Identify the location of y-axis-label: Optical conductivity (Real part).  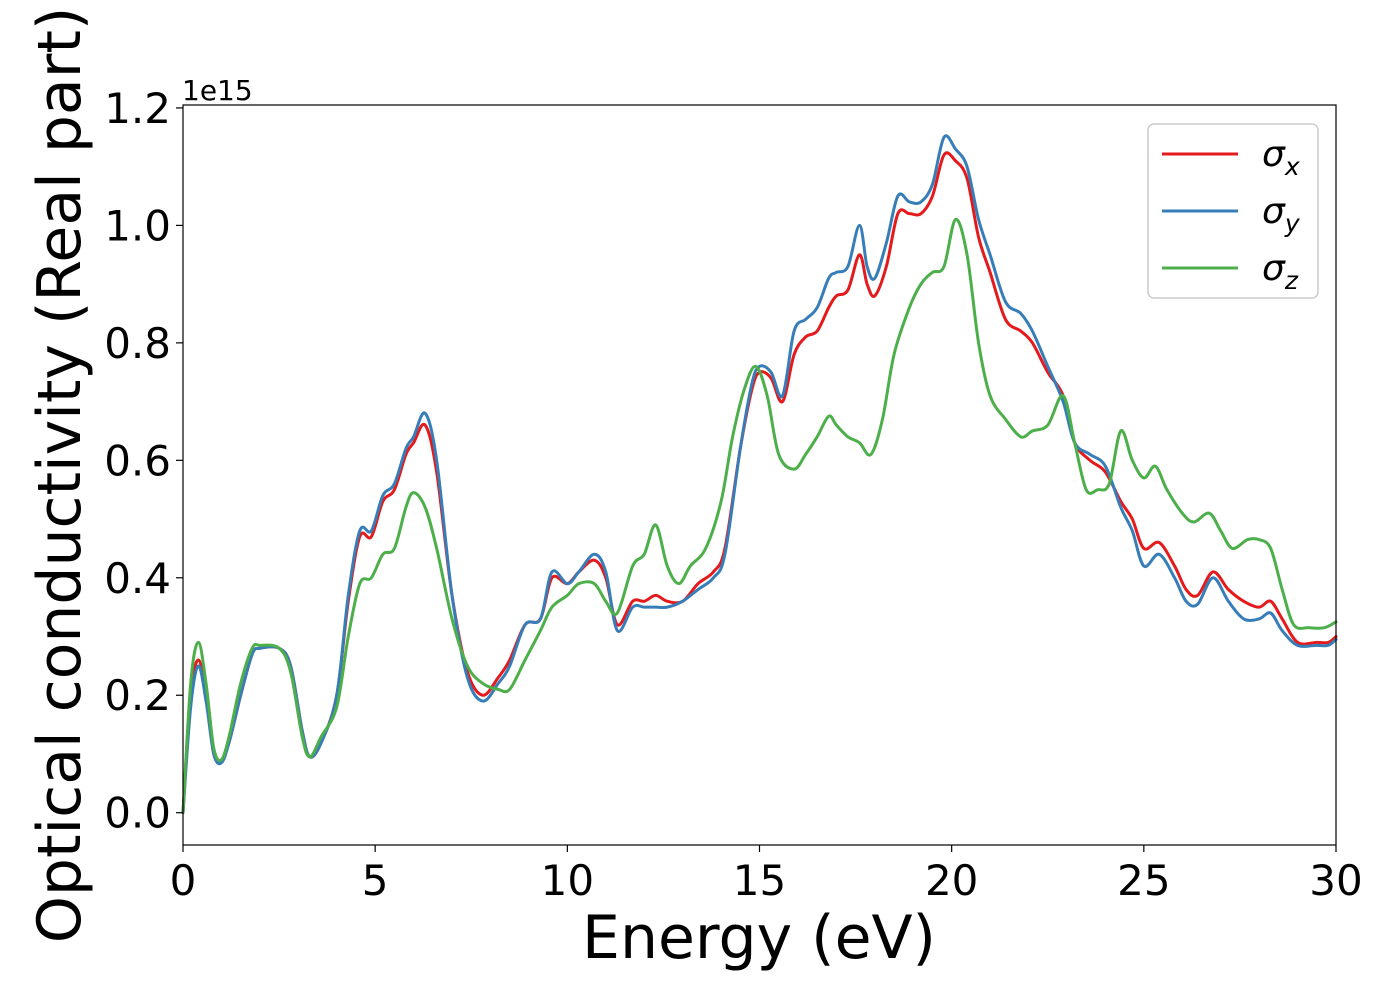
(60, 475).